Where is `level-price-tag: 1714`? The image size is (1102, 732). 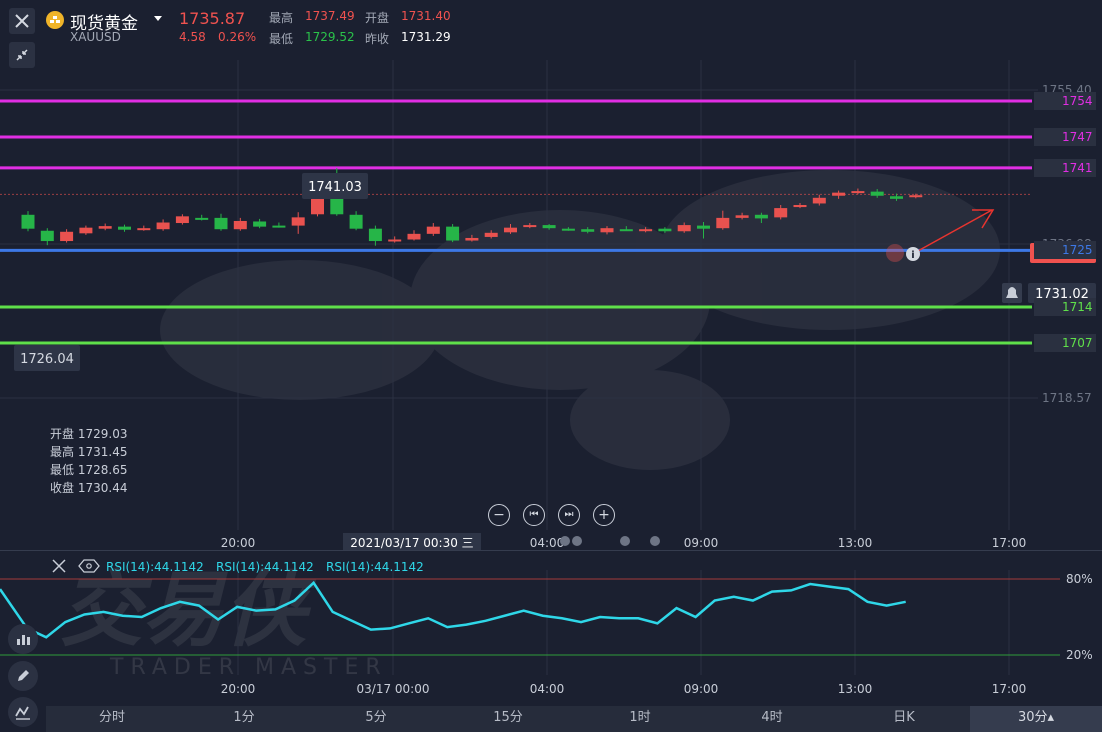
level-price-tag: 1714 is located at coordinates (1065, 306).